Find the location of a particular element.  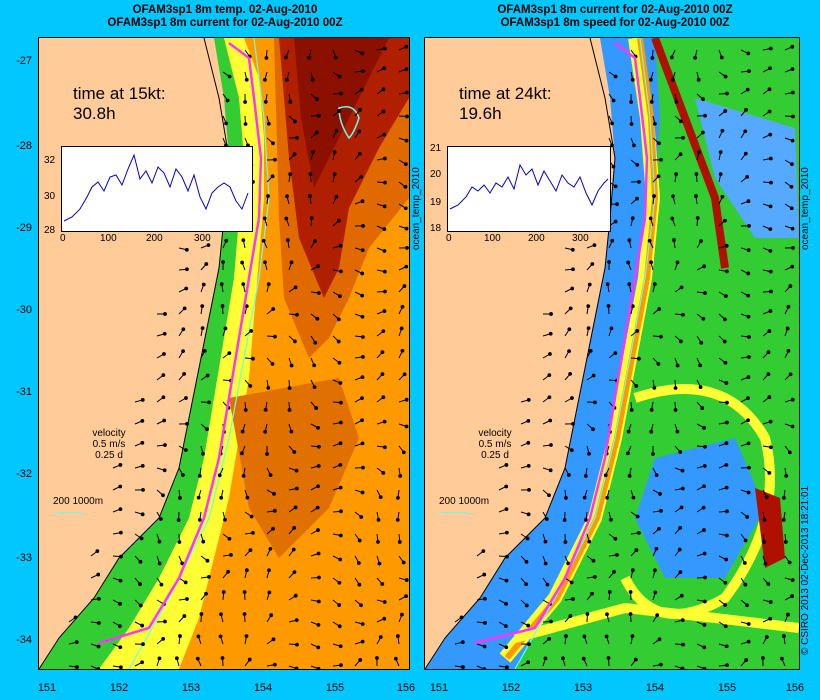

left-x-tick-5: 156 is located at coordinates (406, 688).